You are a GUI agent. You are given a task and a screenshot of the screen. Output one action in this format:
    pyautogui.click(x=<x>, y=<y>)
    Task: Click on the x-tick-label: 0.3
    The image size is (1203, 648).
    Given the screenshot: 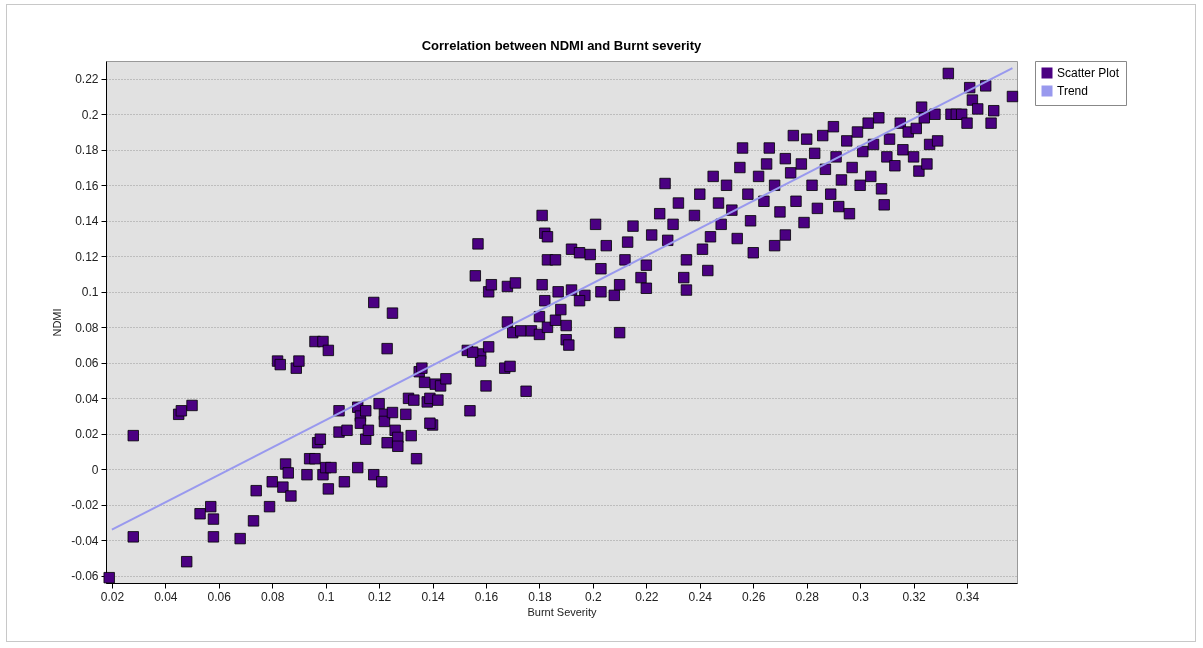 What is the action you would take?
    pyautogui.click(x=861, y=596)
    